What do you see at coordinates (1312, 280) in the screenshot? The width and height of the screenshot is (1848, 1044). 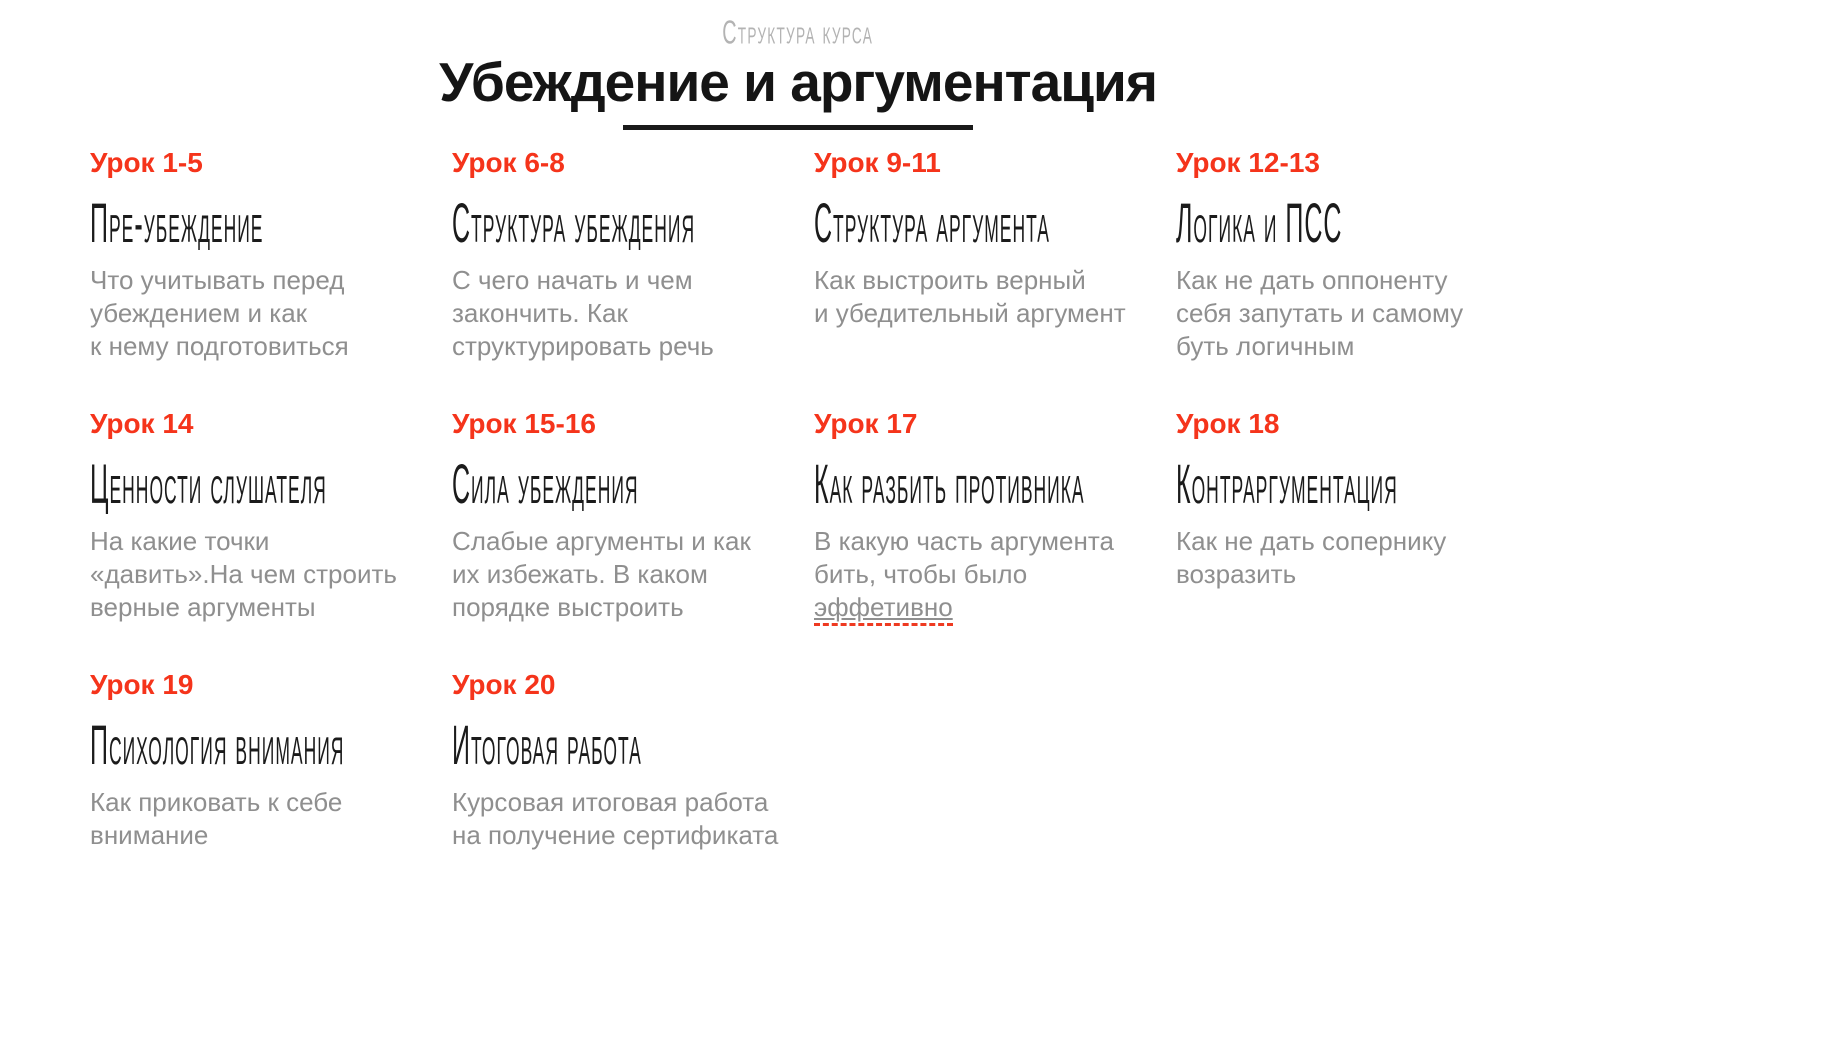 I see `description-line: Как не дать оппоненту` at bounding box center [1312, 280].